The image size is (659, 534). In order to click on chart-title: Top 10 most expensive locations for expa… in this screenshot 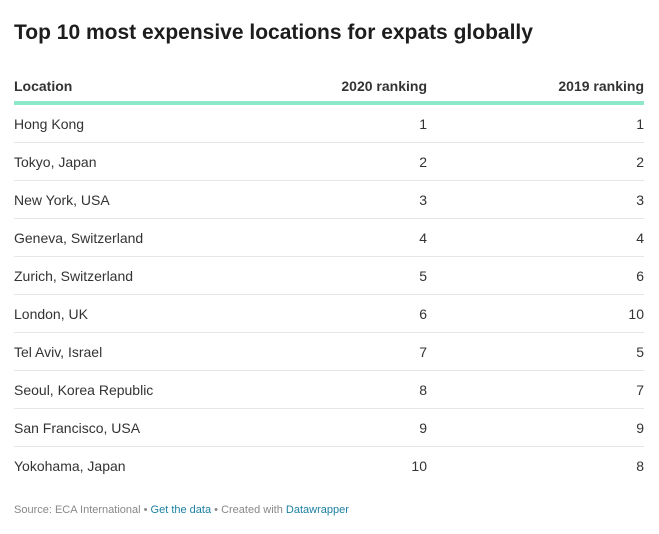, I will do `click(273, 32)`.